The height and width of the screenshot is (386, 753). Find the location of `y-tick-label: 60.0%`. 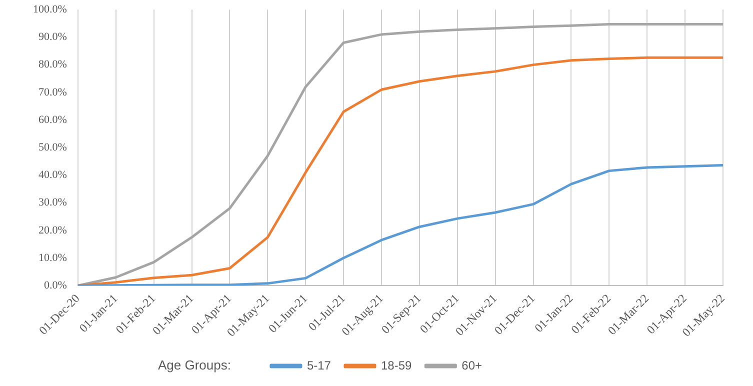

y-tick-label: 60.0% is located at coordinates (52, 120).